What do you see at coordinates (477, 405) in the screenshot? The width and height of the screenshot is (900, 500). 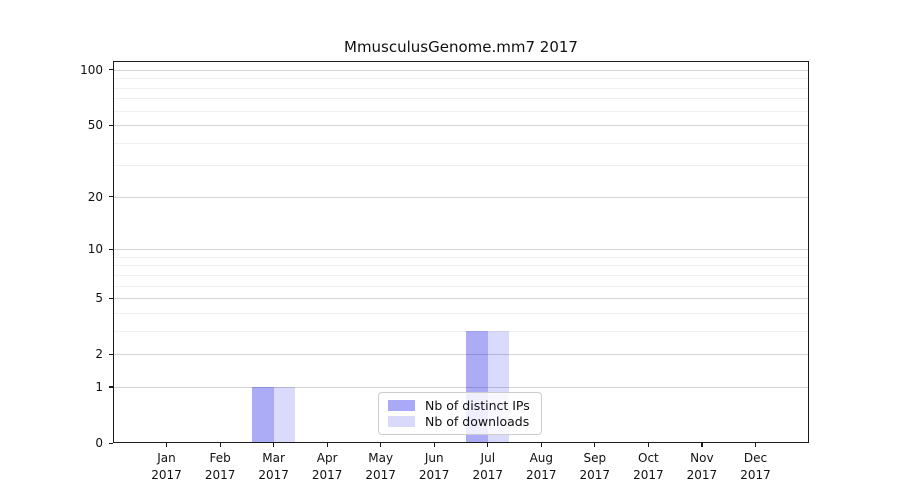 I see `legend-label-nb-of-distinct-ips: Nb of distinct IPs` at bounding box center [477, 405].